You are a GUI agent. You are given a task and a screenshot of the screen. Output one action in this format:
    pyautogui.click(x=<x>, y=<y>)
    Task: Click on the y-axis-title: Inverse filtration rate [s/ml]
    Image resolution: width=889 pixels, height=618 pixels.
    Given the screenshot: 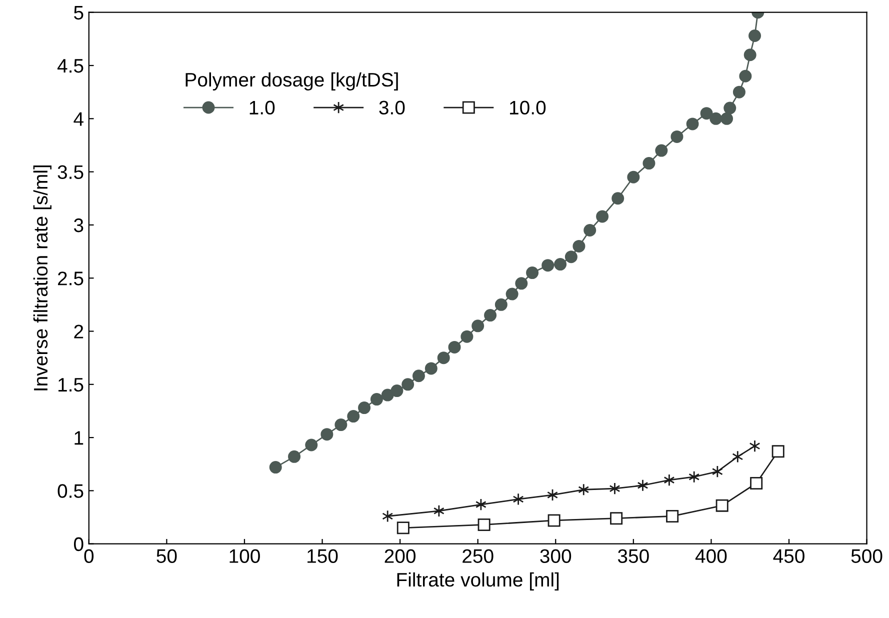 What is the action you would take?
    pyautogui.click(x=42, y=277)
    